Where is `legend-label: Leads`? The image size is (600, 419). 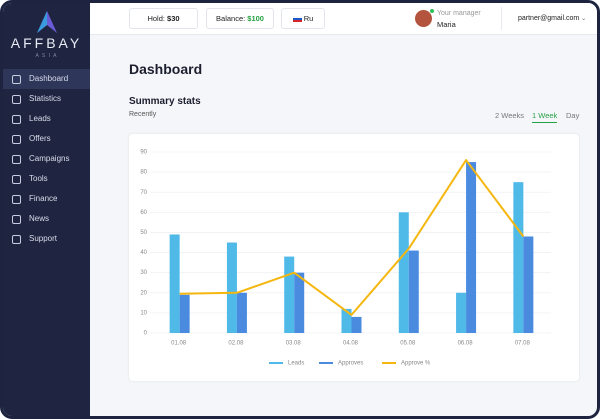
legend-label: Leads is located at coordinates (296, 364).